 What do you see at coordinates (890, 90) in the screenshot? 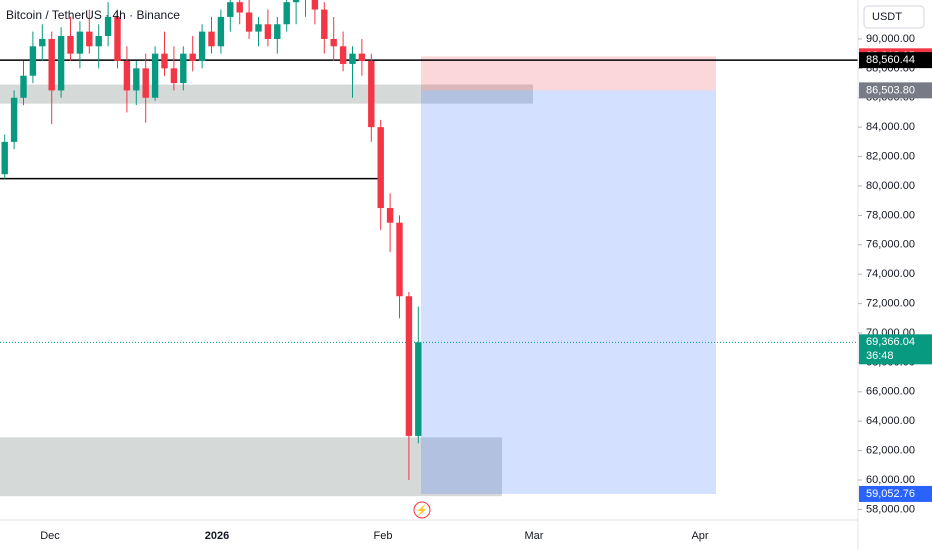
I see `entry-label: 86,503.80` at bounding box center [890, 90].